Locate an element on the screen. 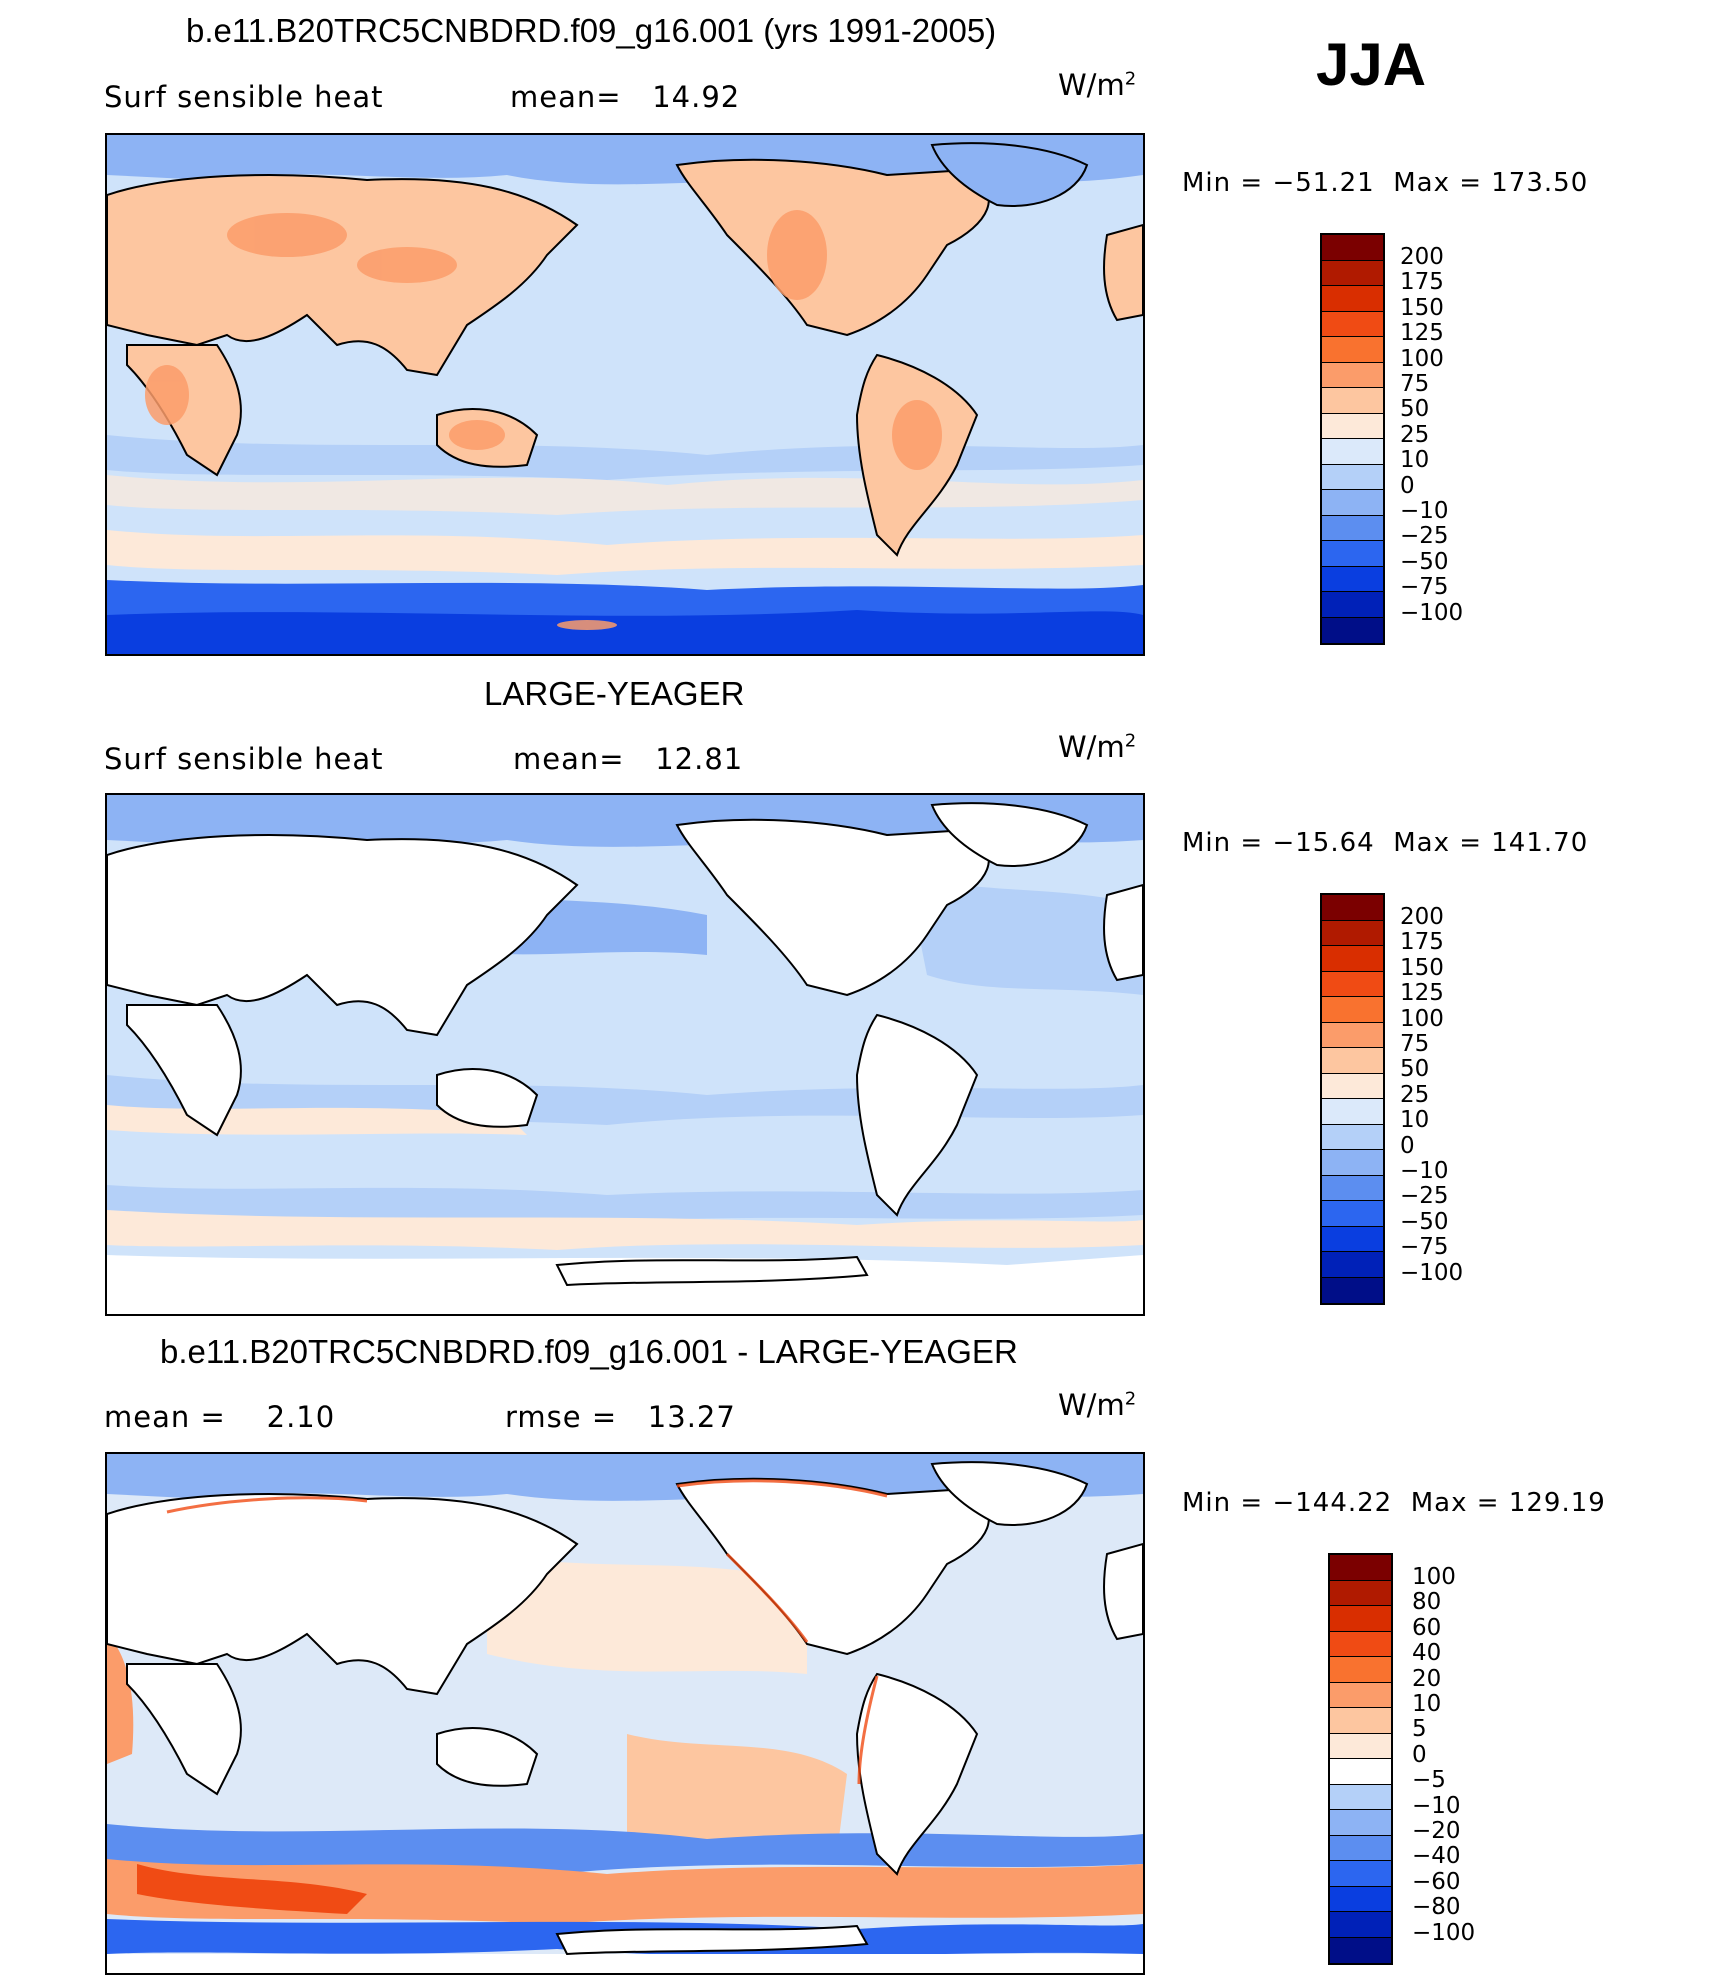  colorbar-tick-label: 40 is located at coordinates (1427, 1653).